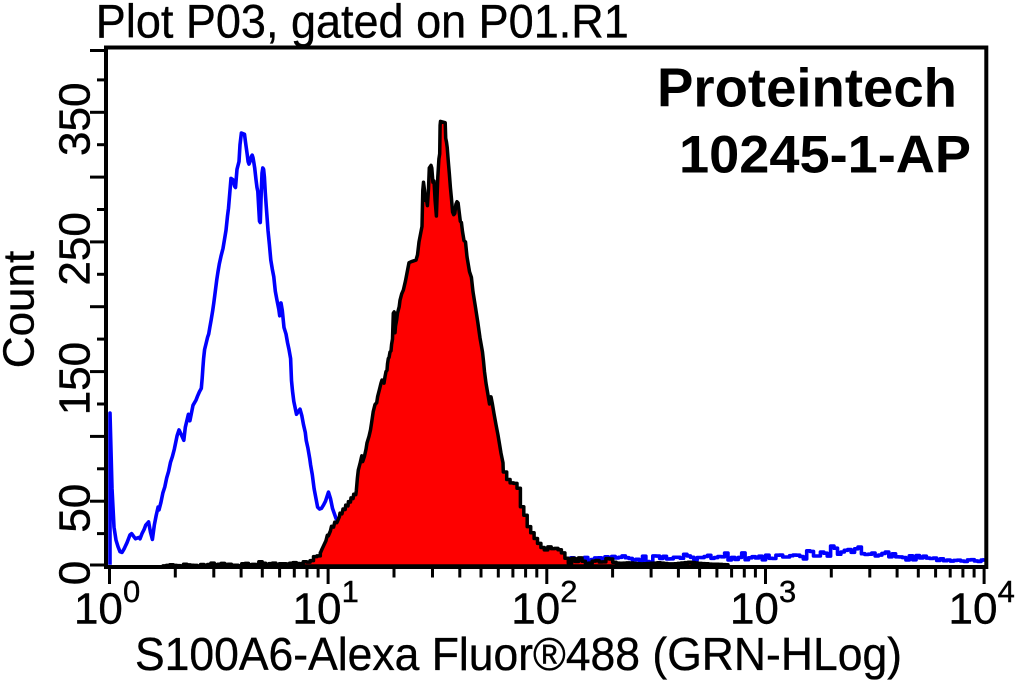  Describe the element at coordinates (22, 309) in the screenshot. I see `svg-text: Count` at that location.